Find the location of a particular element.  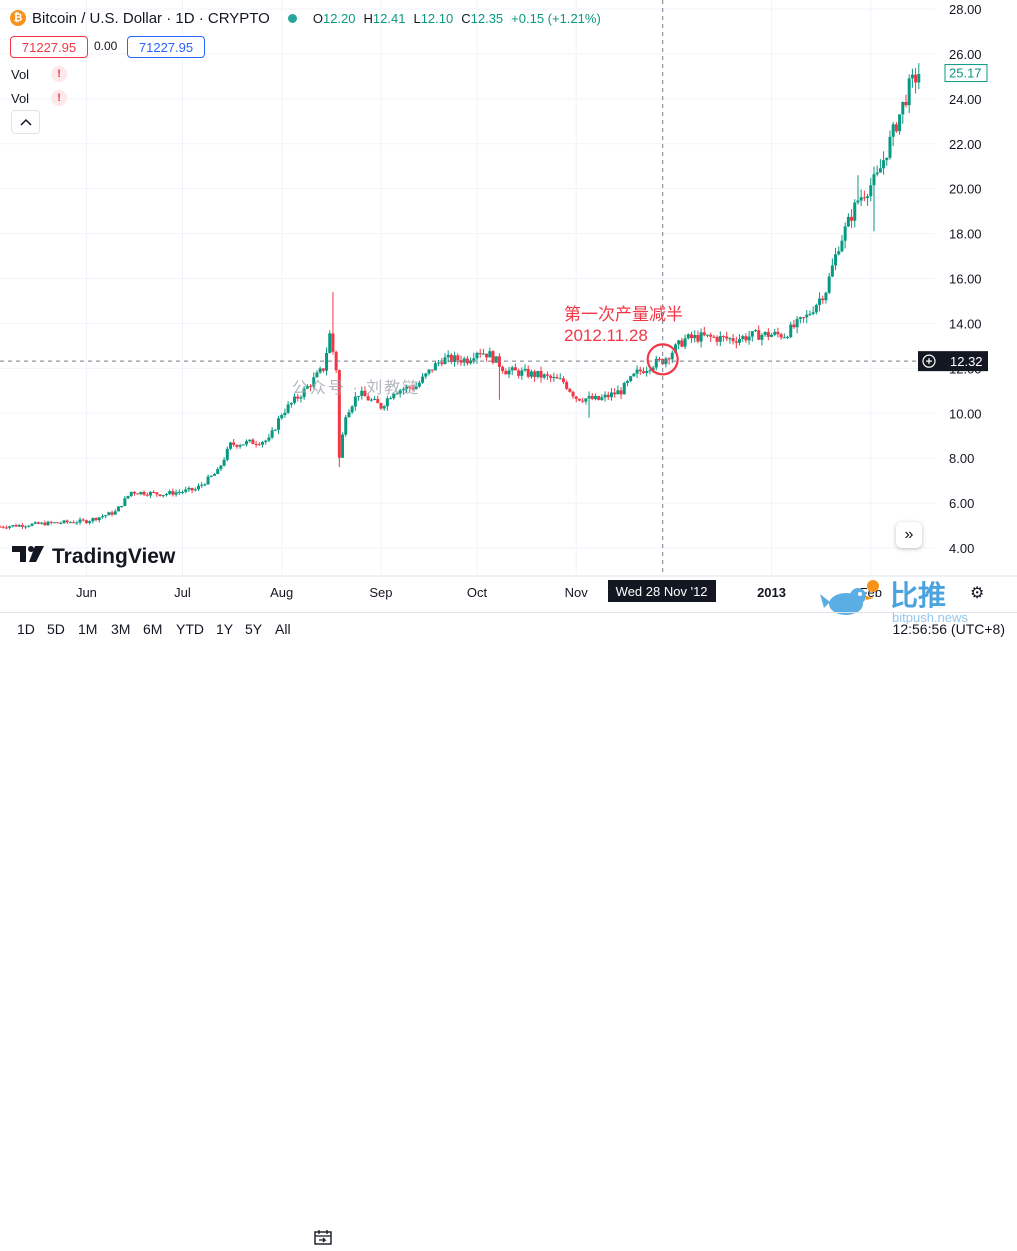

symbol-title: Bitcoin / U.S. Dollar · 1D · CRYPTO is located at coordinates (151, 18).